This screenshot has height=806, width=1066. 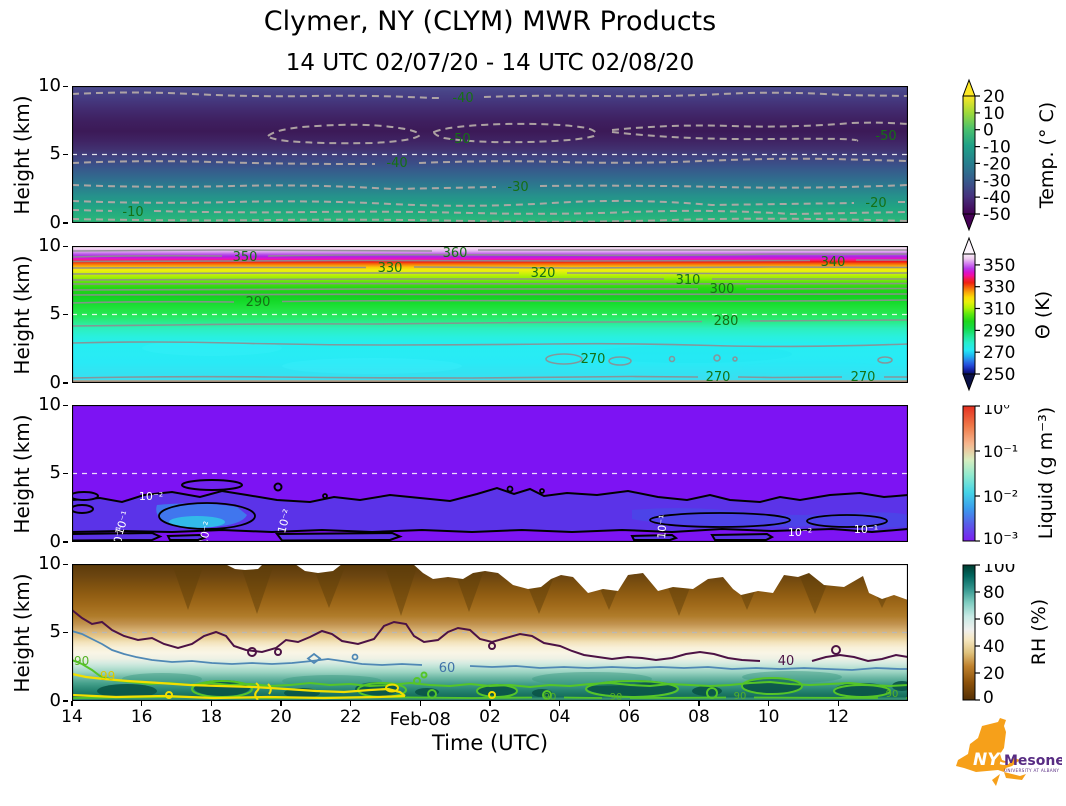 I want to click on rh-panel: 90 99 60 40 90 90 90 90, so click(x=490, y=632).